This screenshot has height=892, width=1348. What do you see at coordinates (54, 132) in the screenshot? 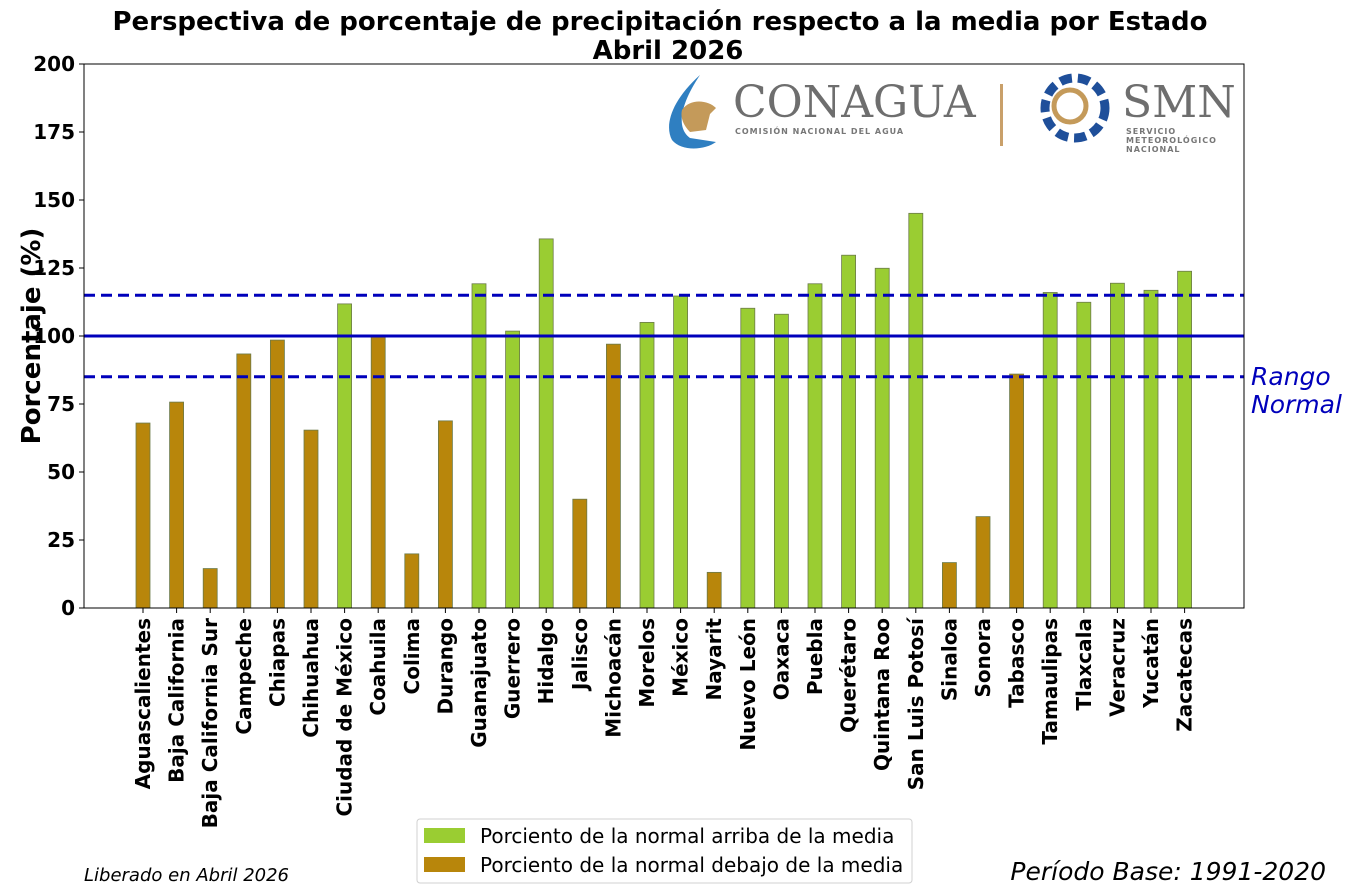
I see `y-tick-label: 175` at bounding box center [54, 132].